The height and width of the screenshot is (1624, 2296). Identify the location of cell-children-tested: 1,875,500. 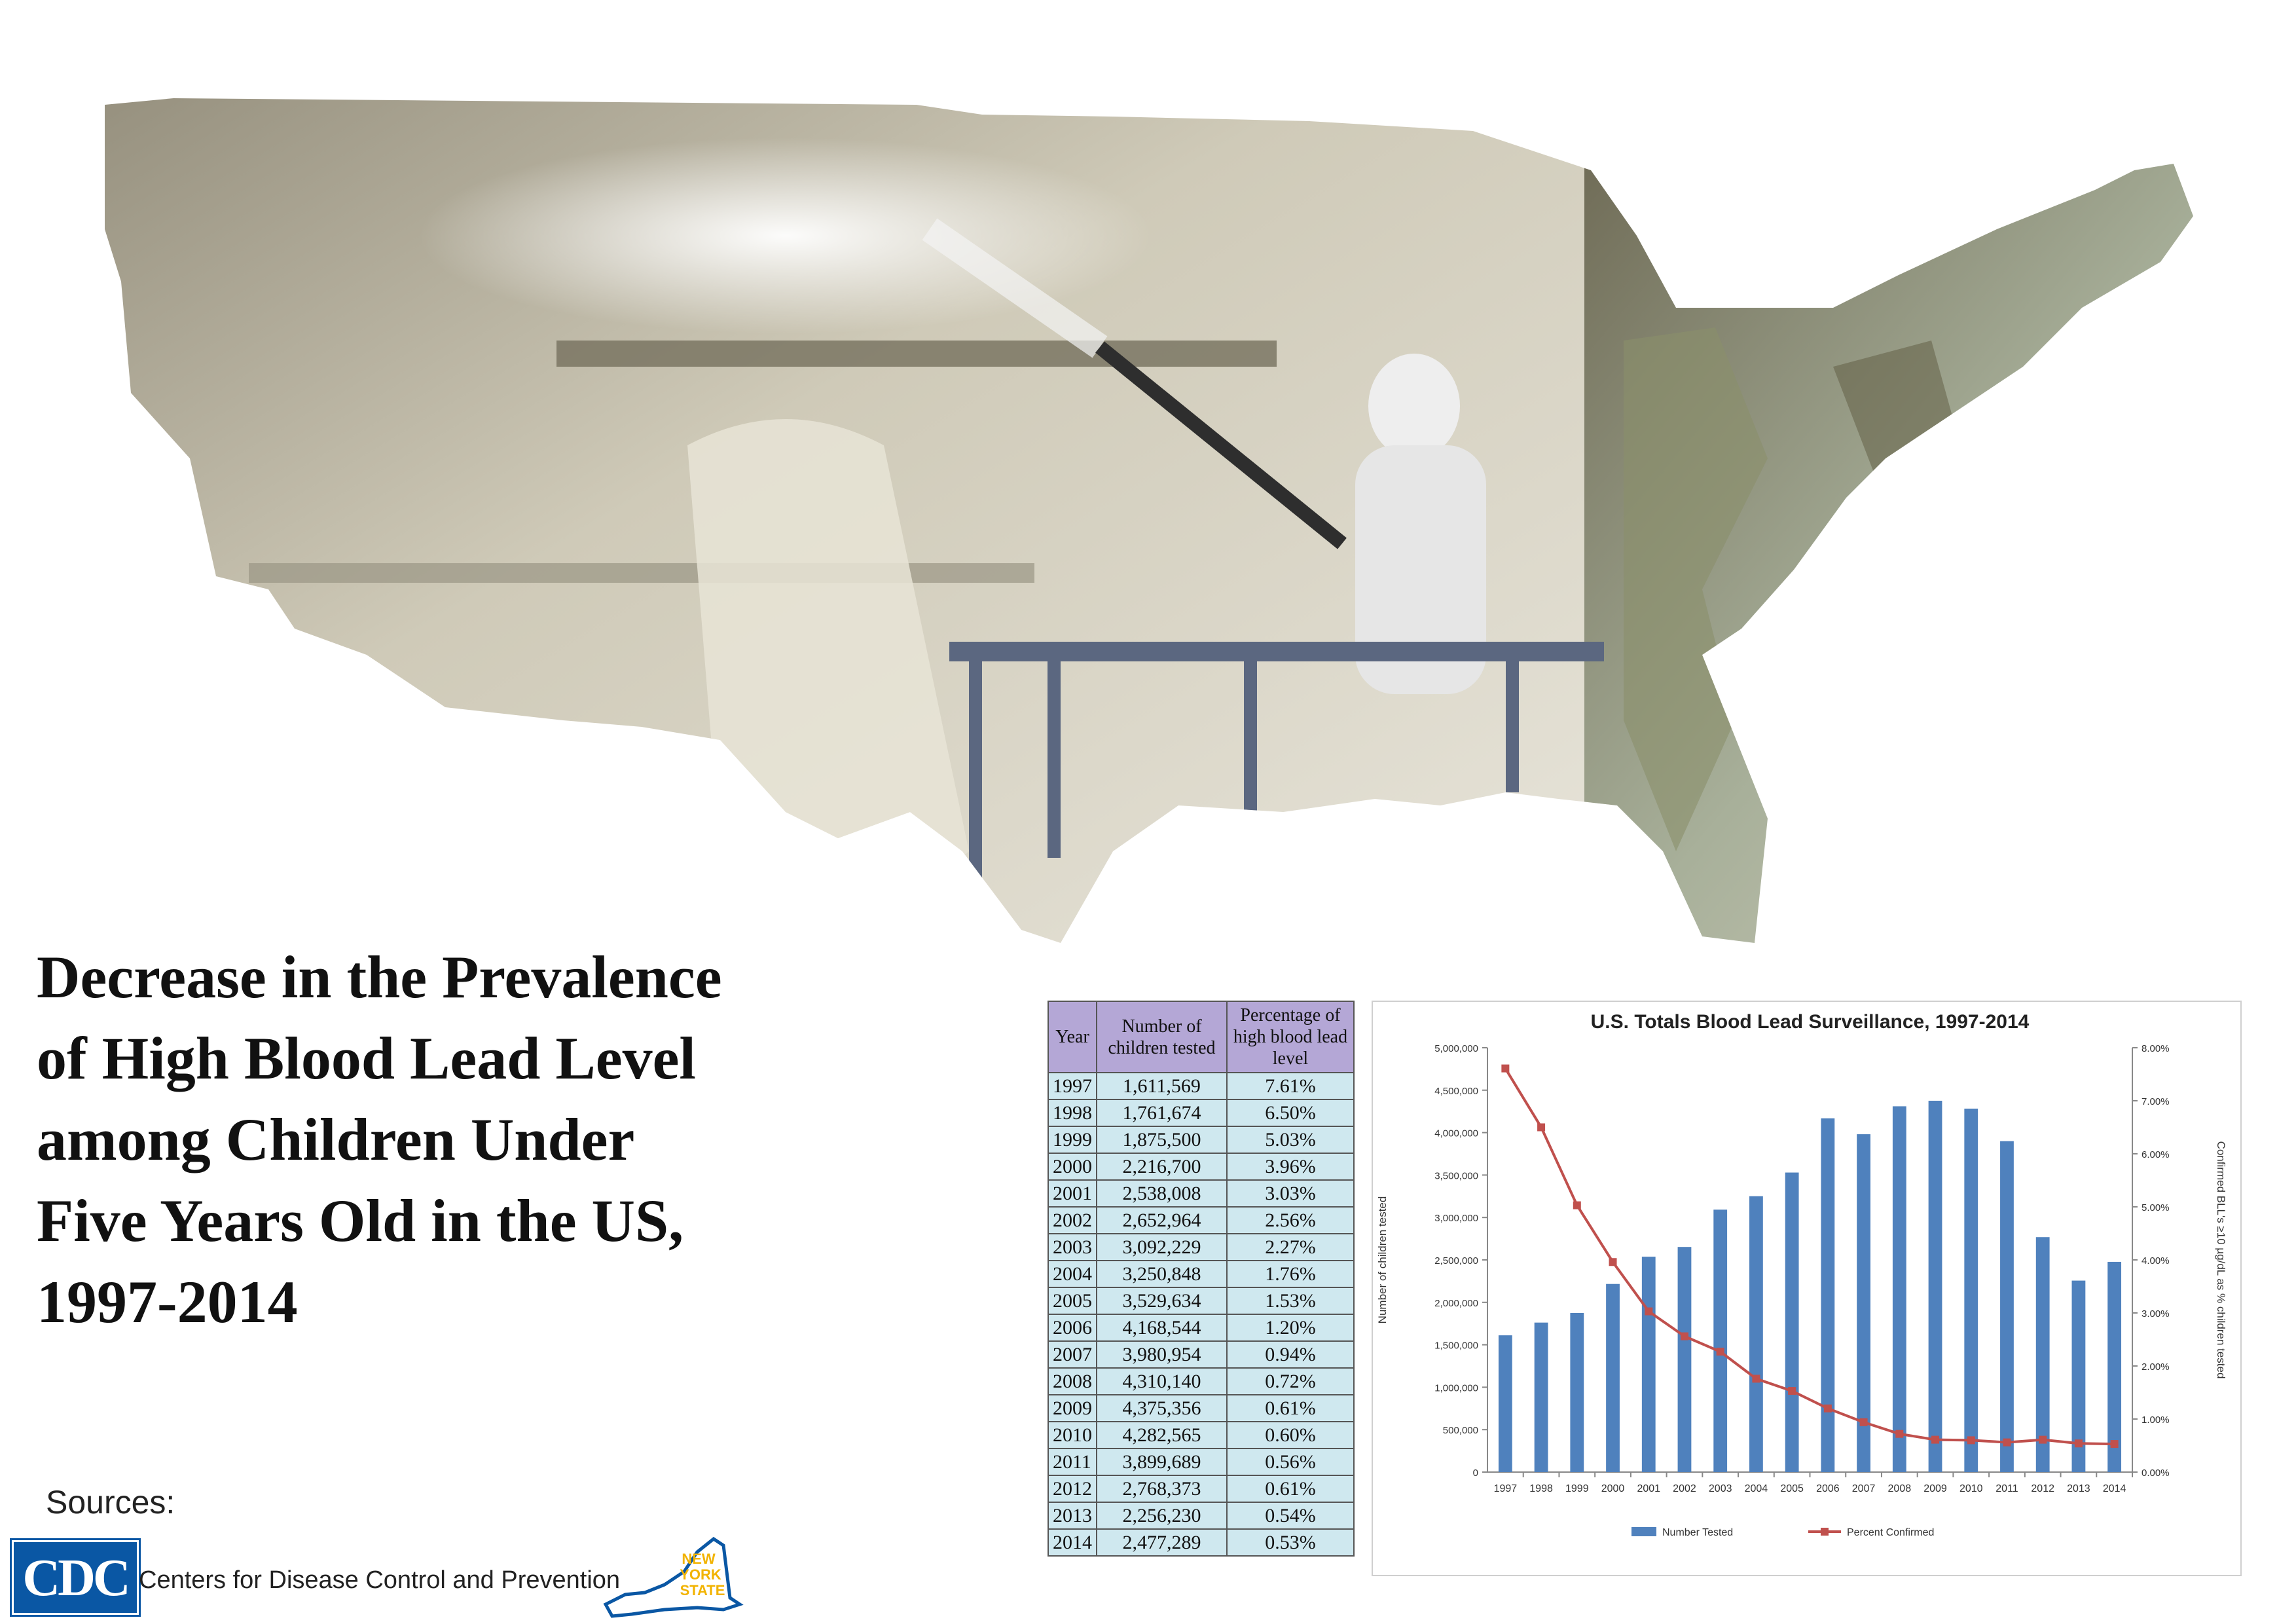
(1162, 1140).